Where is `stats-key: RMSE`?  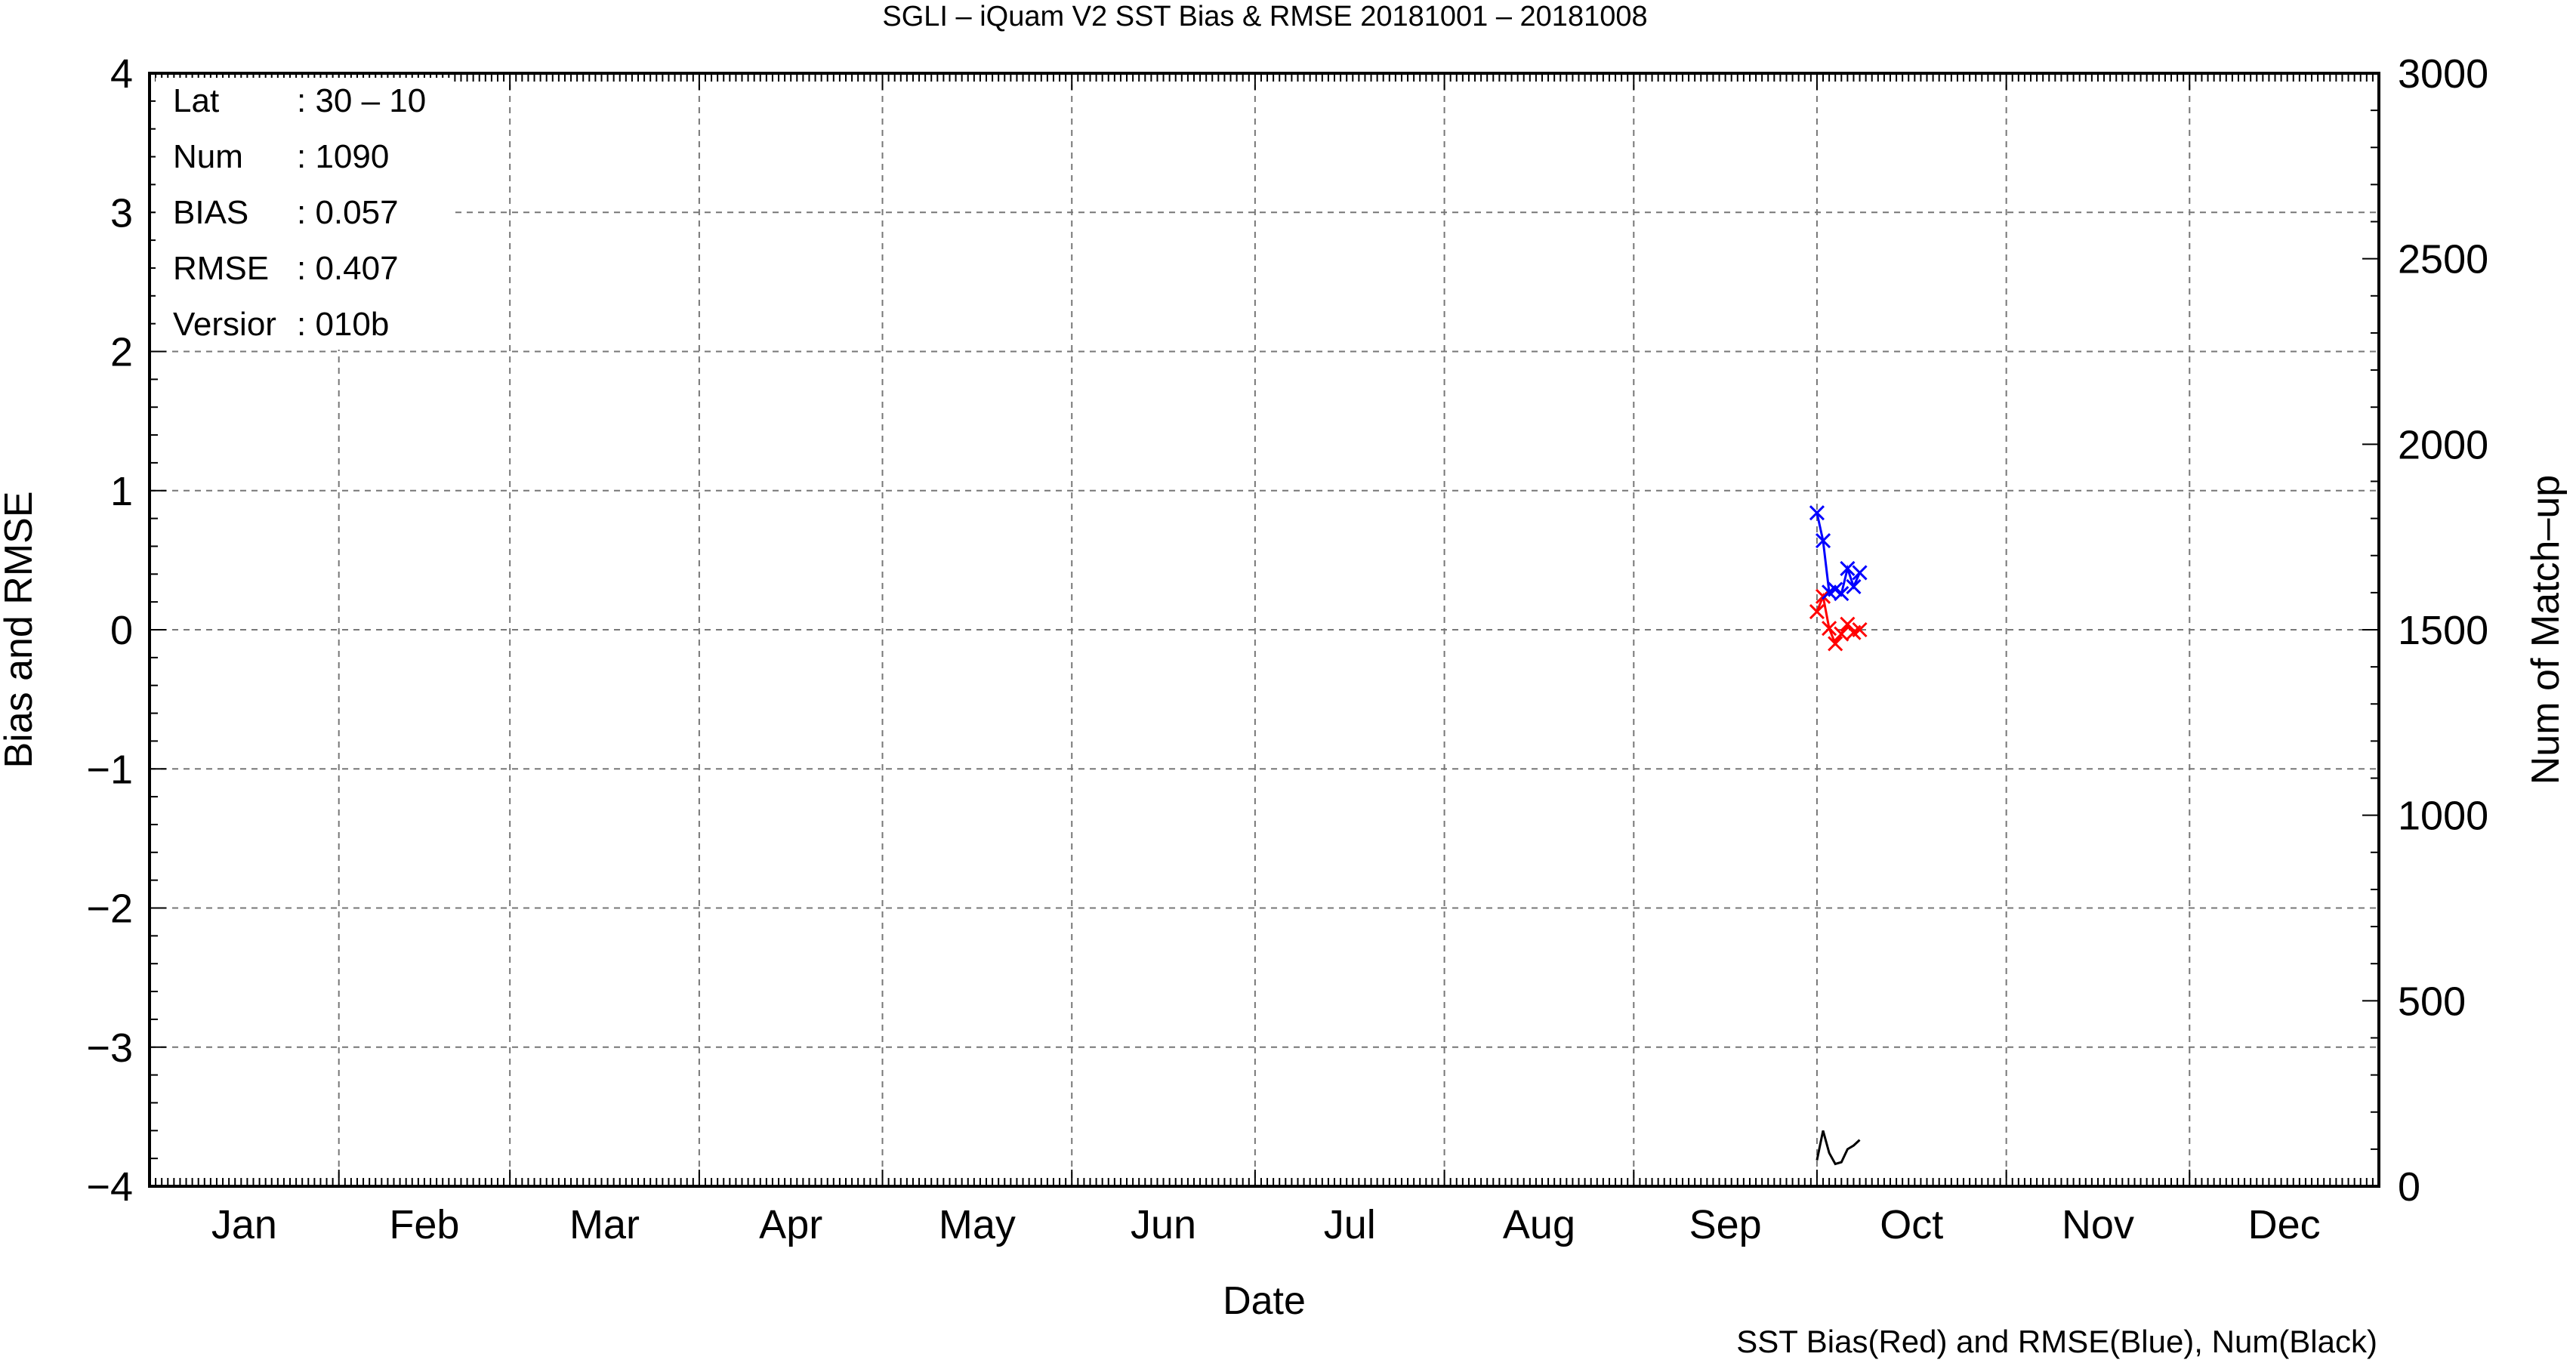
stats-key: RMSE is located at coordinates (221, 268).